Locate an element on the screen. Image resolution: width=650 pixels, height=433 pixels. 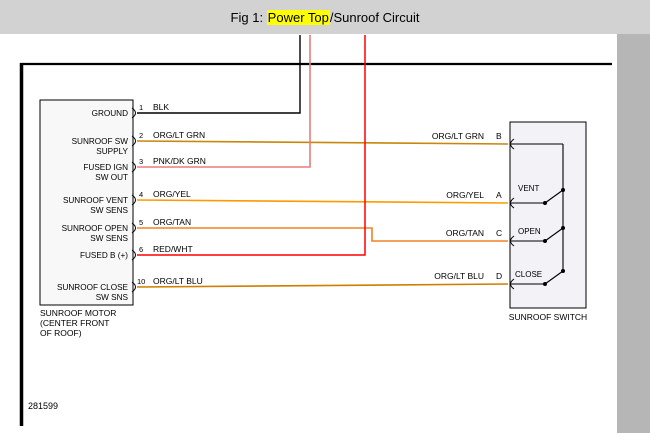
pin-function-label: SUNROOF OPEN is located at coordinates (95, 228).